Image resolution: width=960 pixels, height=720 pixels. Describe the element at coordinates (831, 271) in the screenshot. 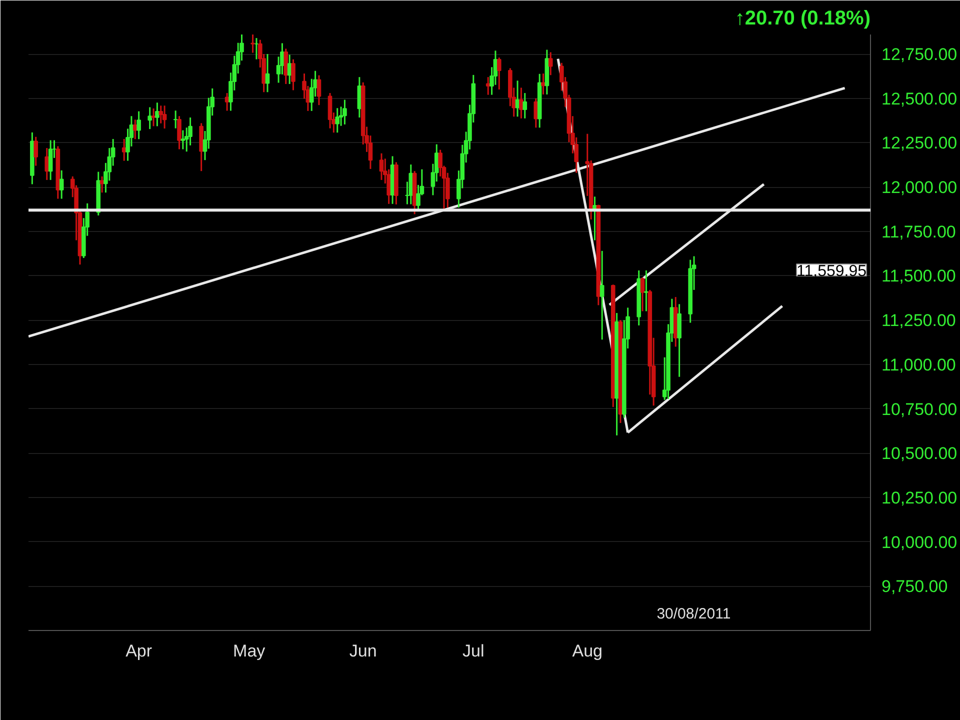

I see `annotation: 11,559.95` at that location.